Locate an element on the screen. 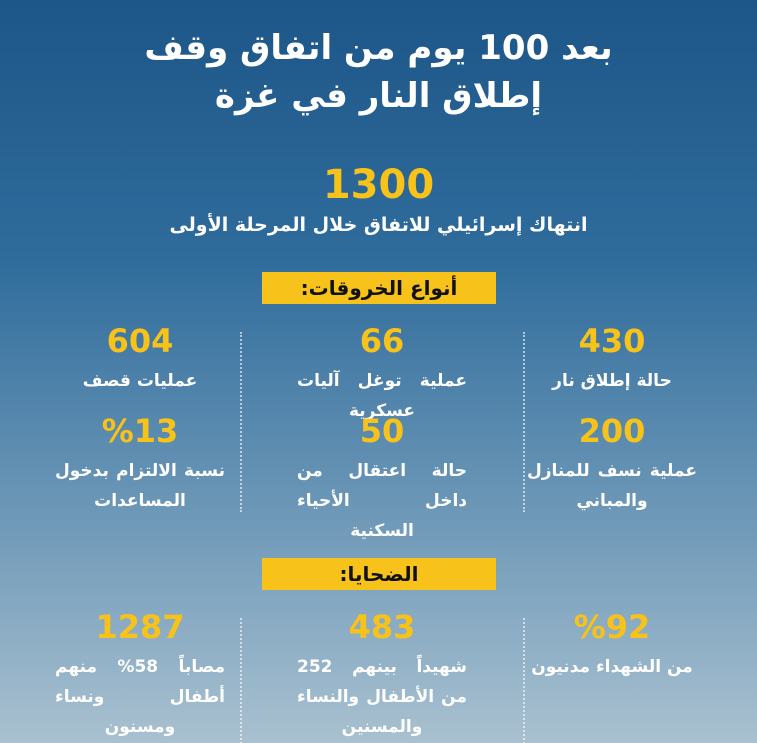 This screenshot has height=743, width=757. stat-value: %13 is located at coordinates (140, 431).